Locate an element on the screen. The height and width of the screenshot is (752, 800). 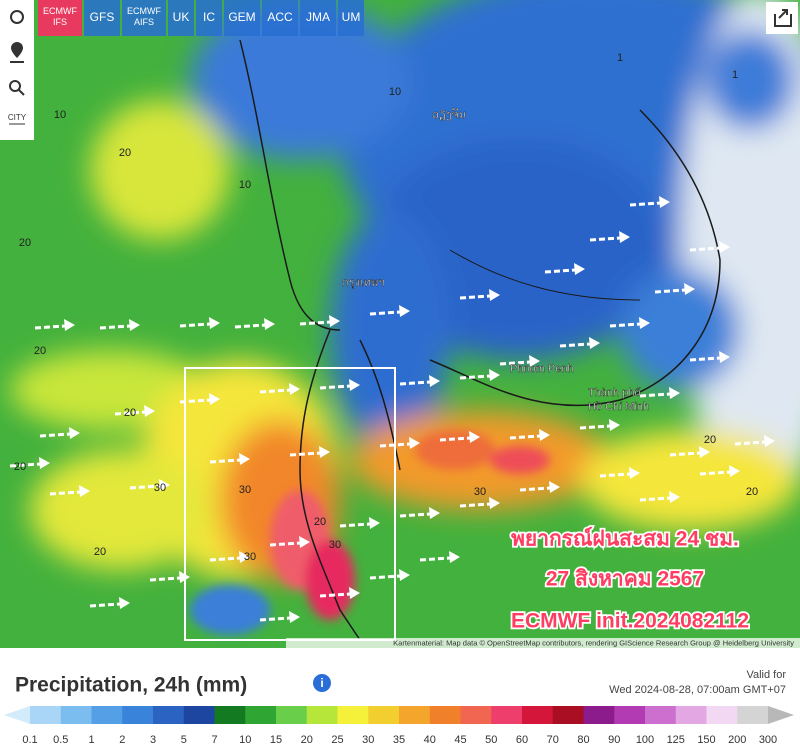
legend-label: 200 is located at coordinates (737, 740).